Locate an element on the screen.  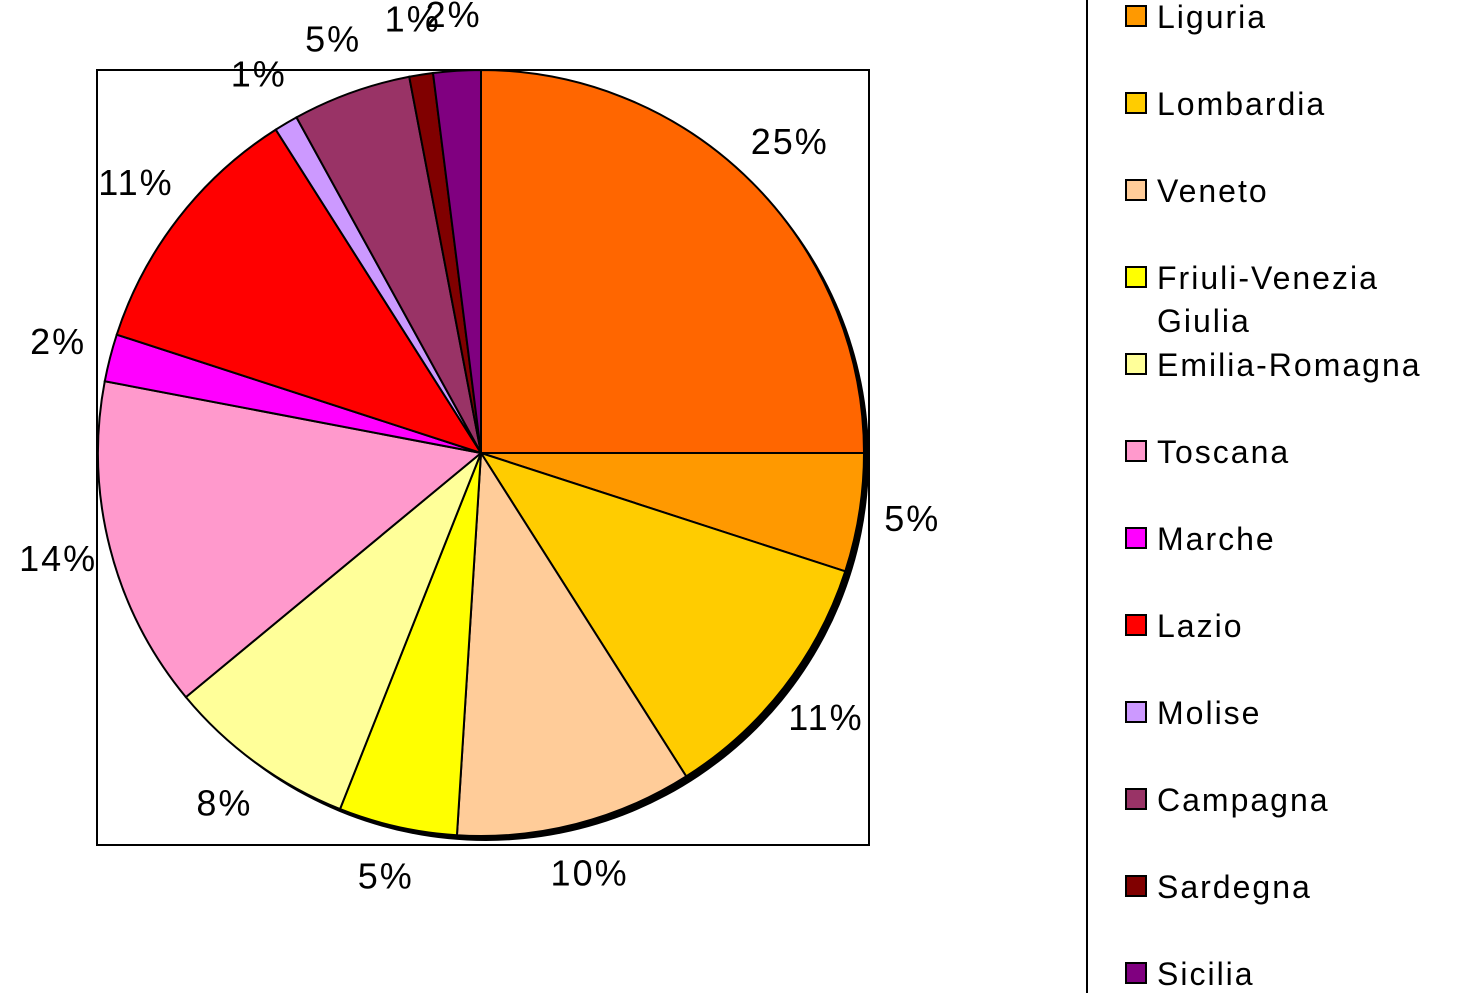
data-label: 8% is located at coordinates (224, 803).